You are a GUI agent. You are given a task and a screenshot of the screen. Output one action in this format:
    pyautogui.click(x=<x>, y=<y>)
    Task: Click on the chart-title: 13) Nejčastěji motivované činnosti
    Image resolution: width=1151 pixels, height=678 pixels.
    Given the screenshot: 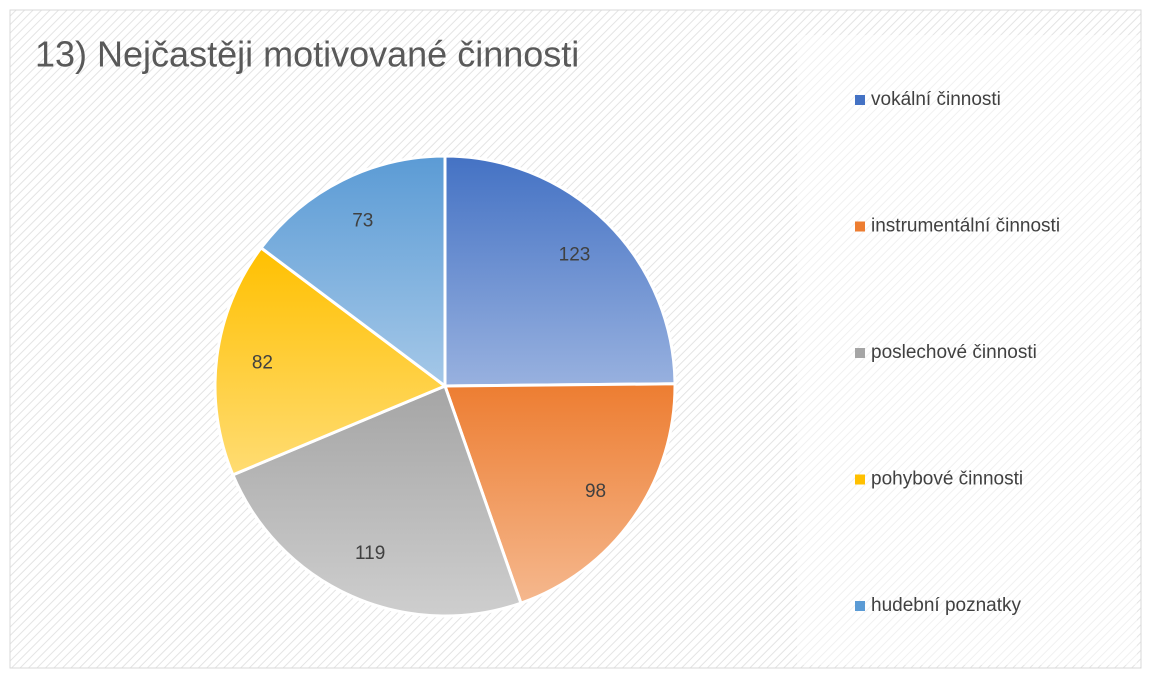 What is the action you would take?
    pyautogui.click(x=307, y=54)
    